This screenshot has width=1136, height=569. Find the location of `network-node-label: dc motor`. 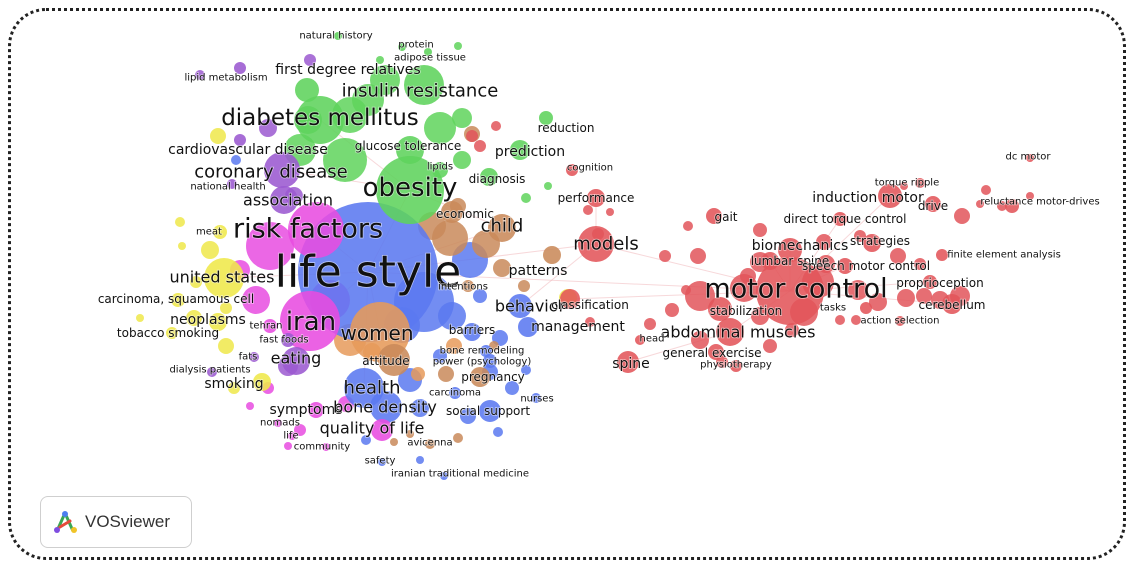

network-node-label: dc motor is located at coordinates (1028, 157).